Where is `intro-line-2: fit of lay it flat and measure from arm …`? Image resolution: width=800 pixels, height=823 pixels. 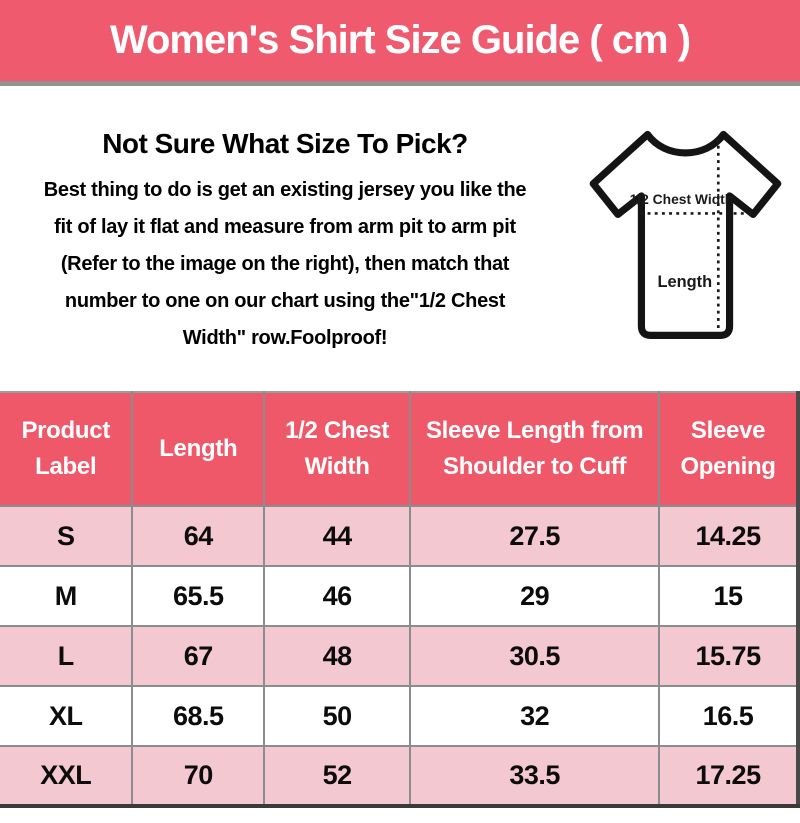
intro-line-2: fit of lay it flat and measure from arm … is located at coordinates (285, 227).